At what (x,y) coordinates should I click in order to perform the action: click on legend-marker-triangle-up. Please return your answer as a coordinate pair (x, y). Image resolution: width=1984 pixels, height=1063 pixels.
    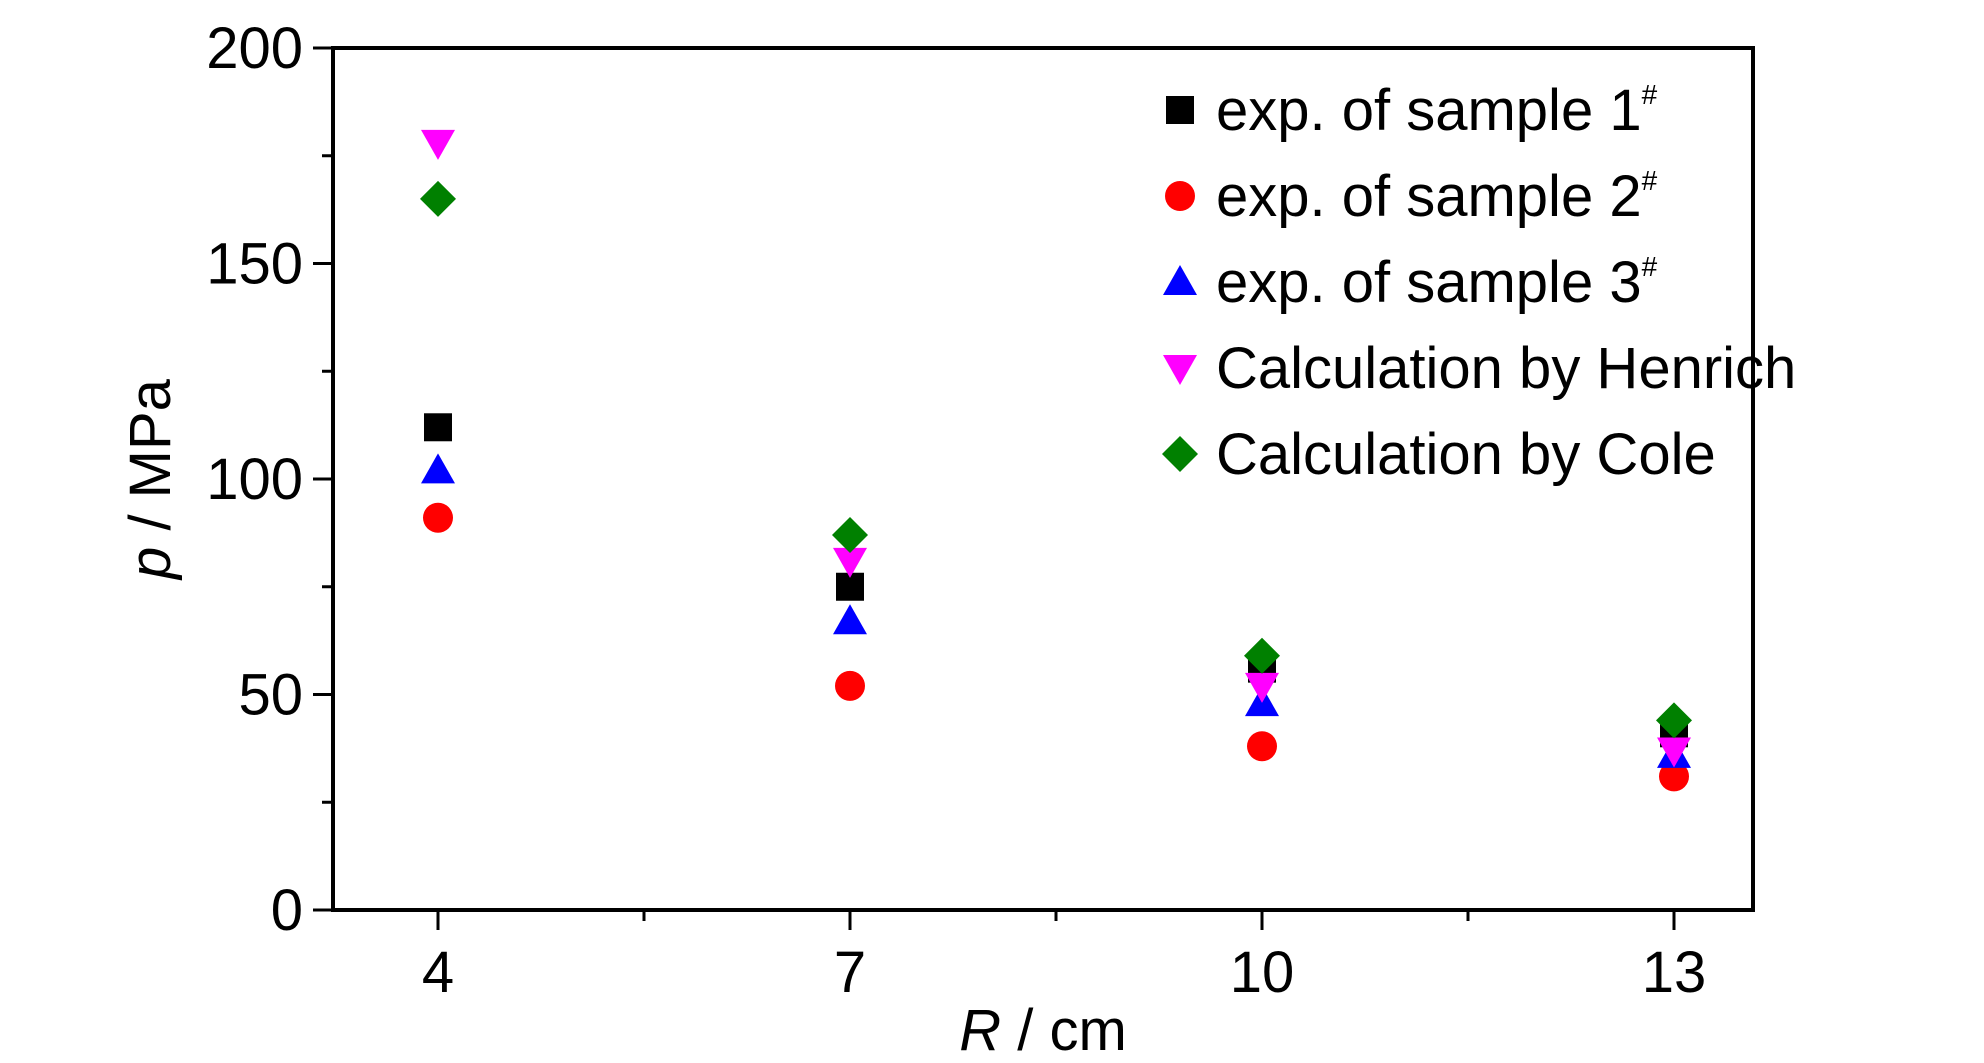
    Looking at the image, I should click on (1180, 280).